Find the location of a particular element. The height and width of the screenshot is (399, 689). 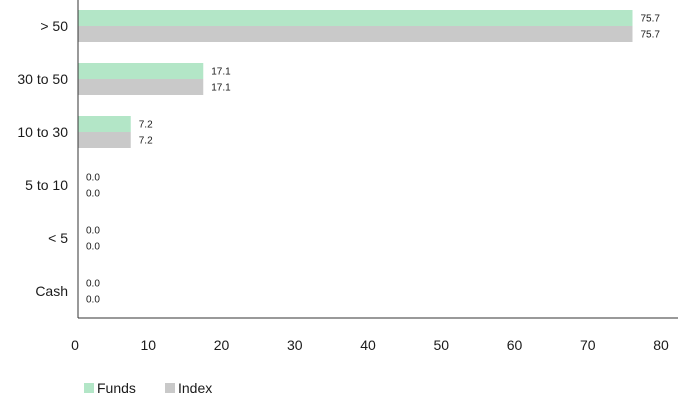

category-label: 5 to 10 is located at coordinates (46, 185).